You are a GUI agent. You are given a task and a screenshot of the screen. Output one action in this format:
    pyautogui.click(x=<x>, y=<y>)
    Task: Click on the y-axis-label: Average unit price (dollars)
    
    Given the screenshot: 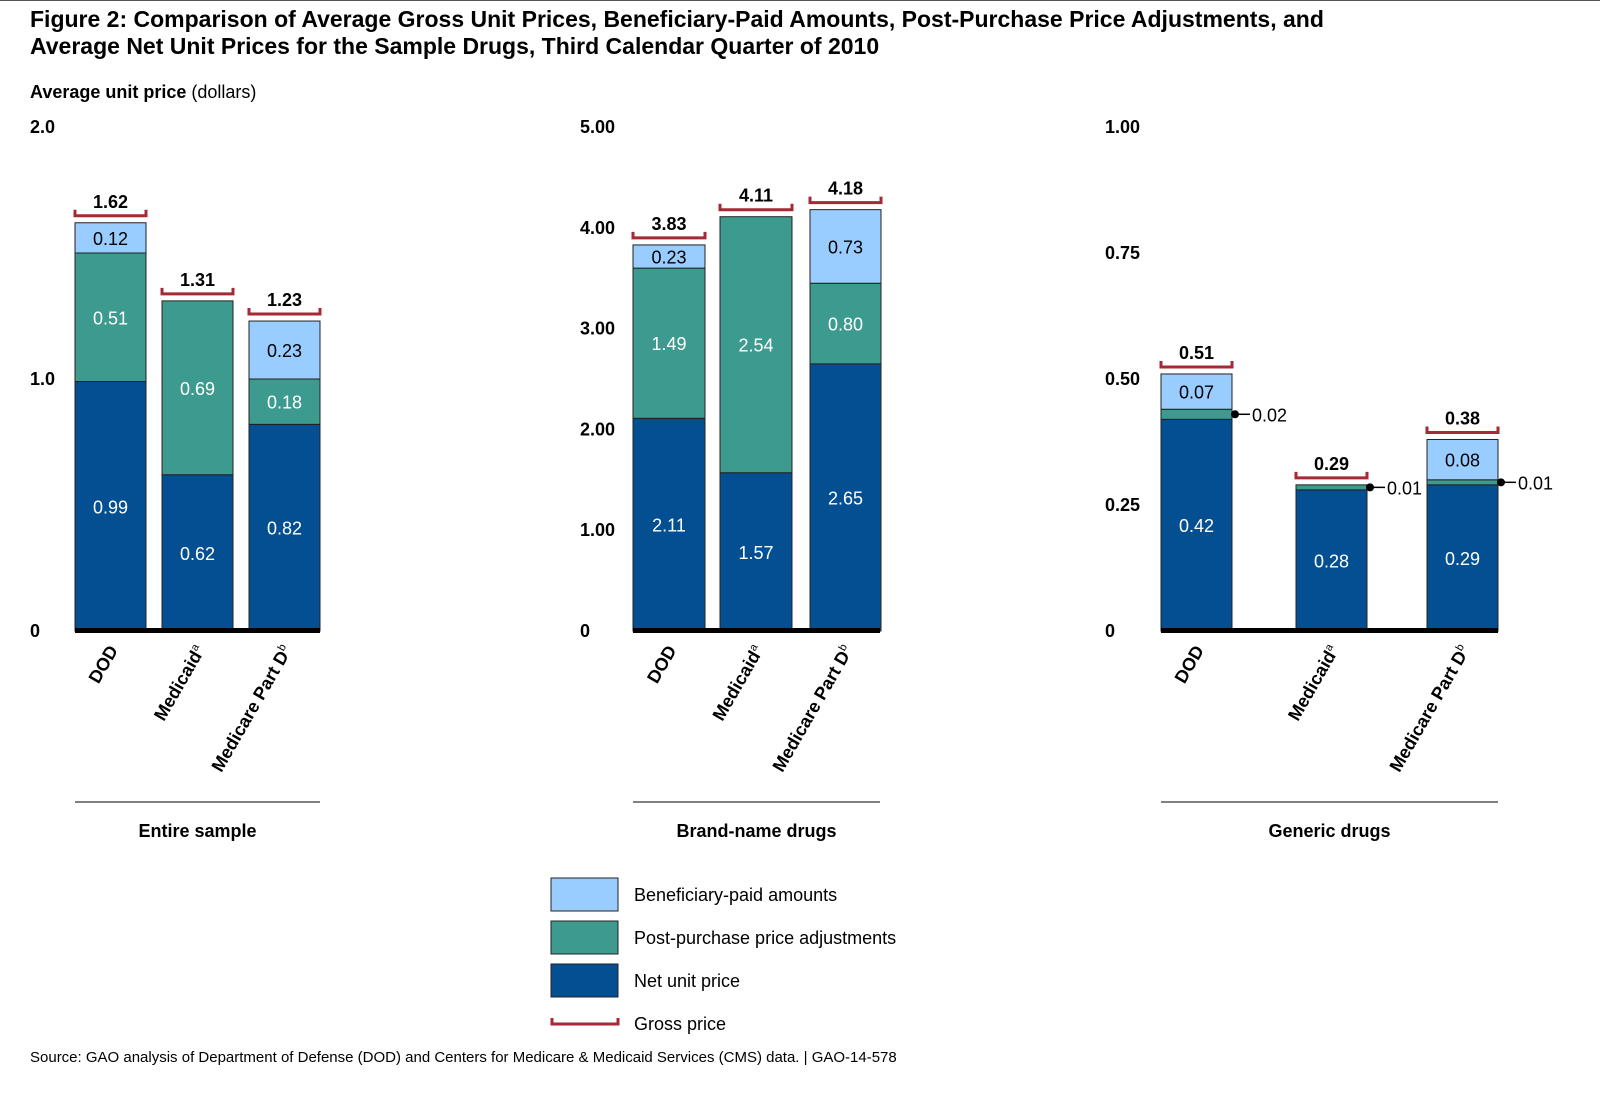 What is the action you would take?
    pyautogui.click(x=143, y=92)
    